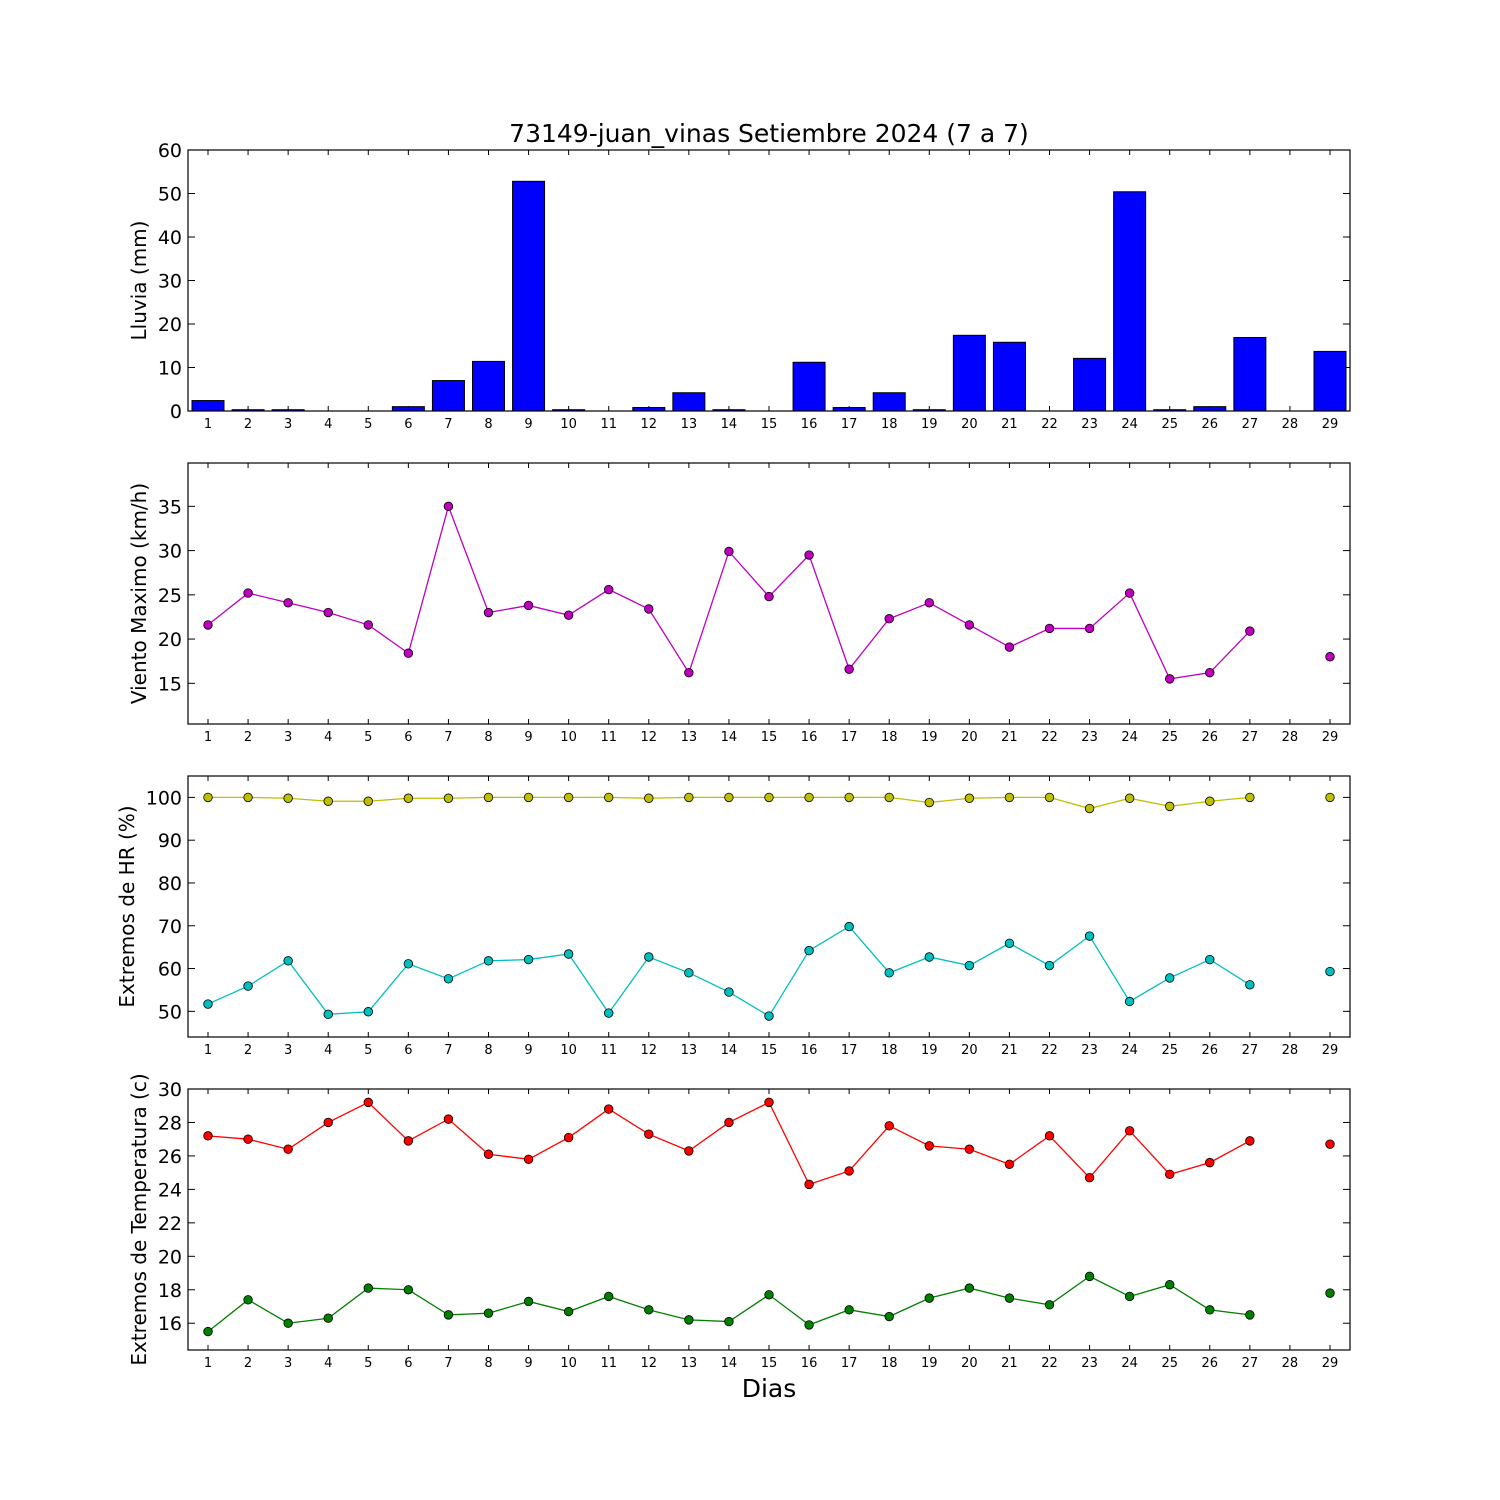 Image resolution: width=1500 pixels, height=1500 pixels. I want to click on y-tick-label: 30, so click(170, 1090).